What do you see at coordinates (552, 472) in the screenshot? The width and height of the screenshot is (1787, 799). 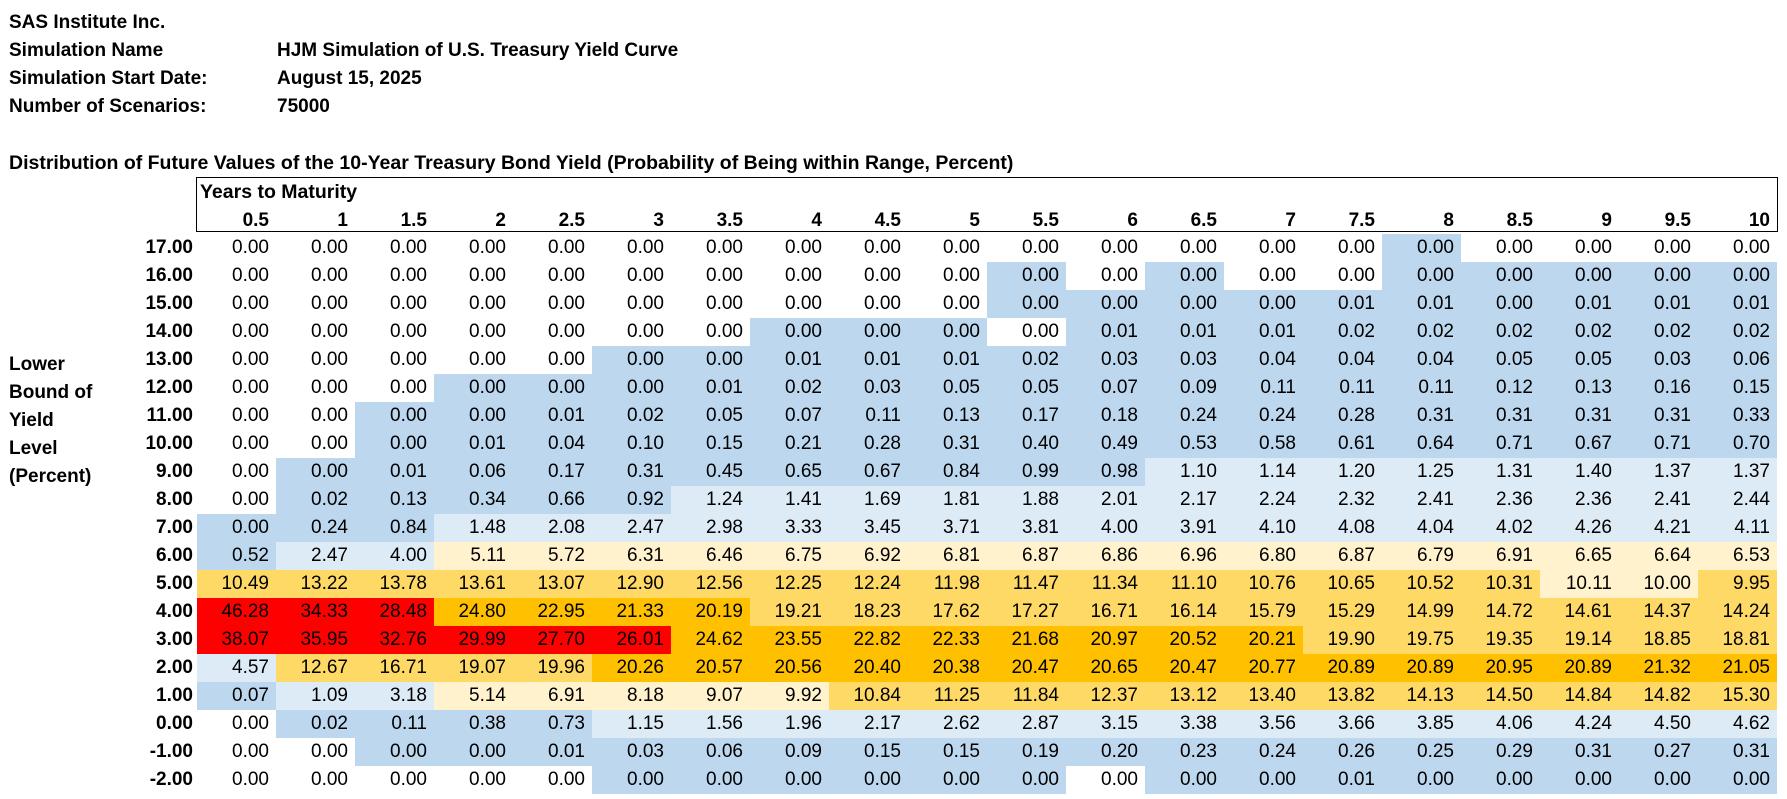 I see `probability-cell: 0.17` at bounding box center [552, 472].